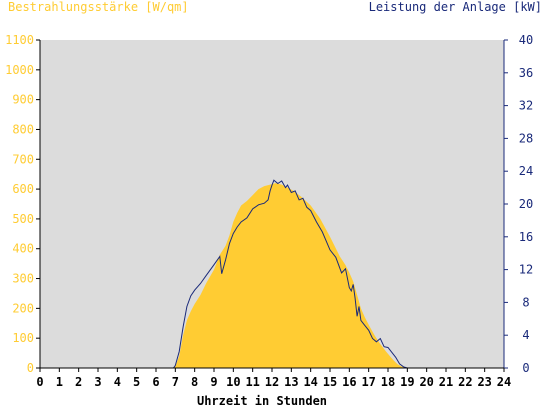 Image resolution: width=544 pixels, height=408 pixels. What do you see at coordinates (175, 382) in the screenshot?
I see `x-tick-label: 7` at bounding box center [175, 382].